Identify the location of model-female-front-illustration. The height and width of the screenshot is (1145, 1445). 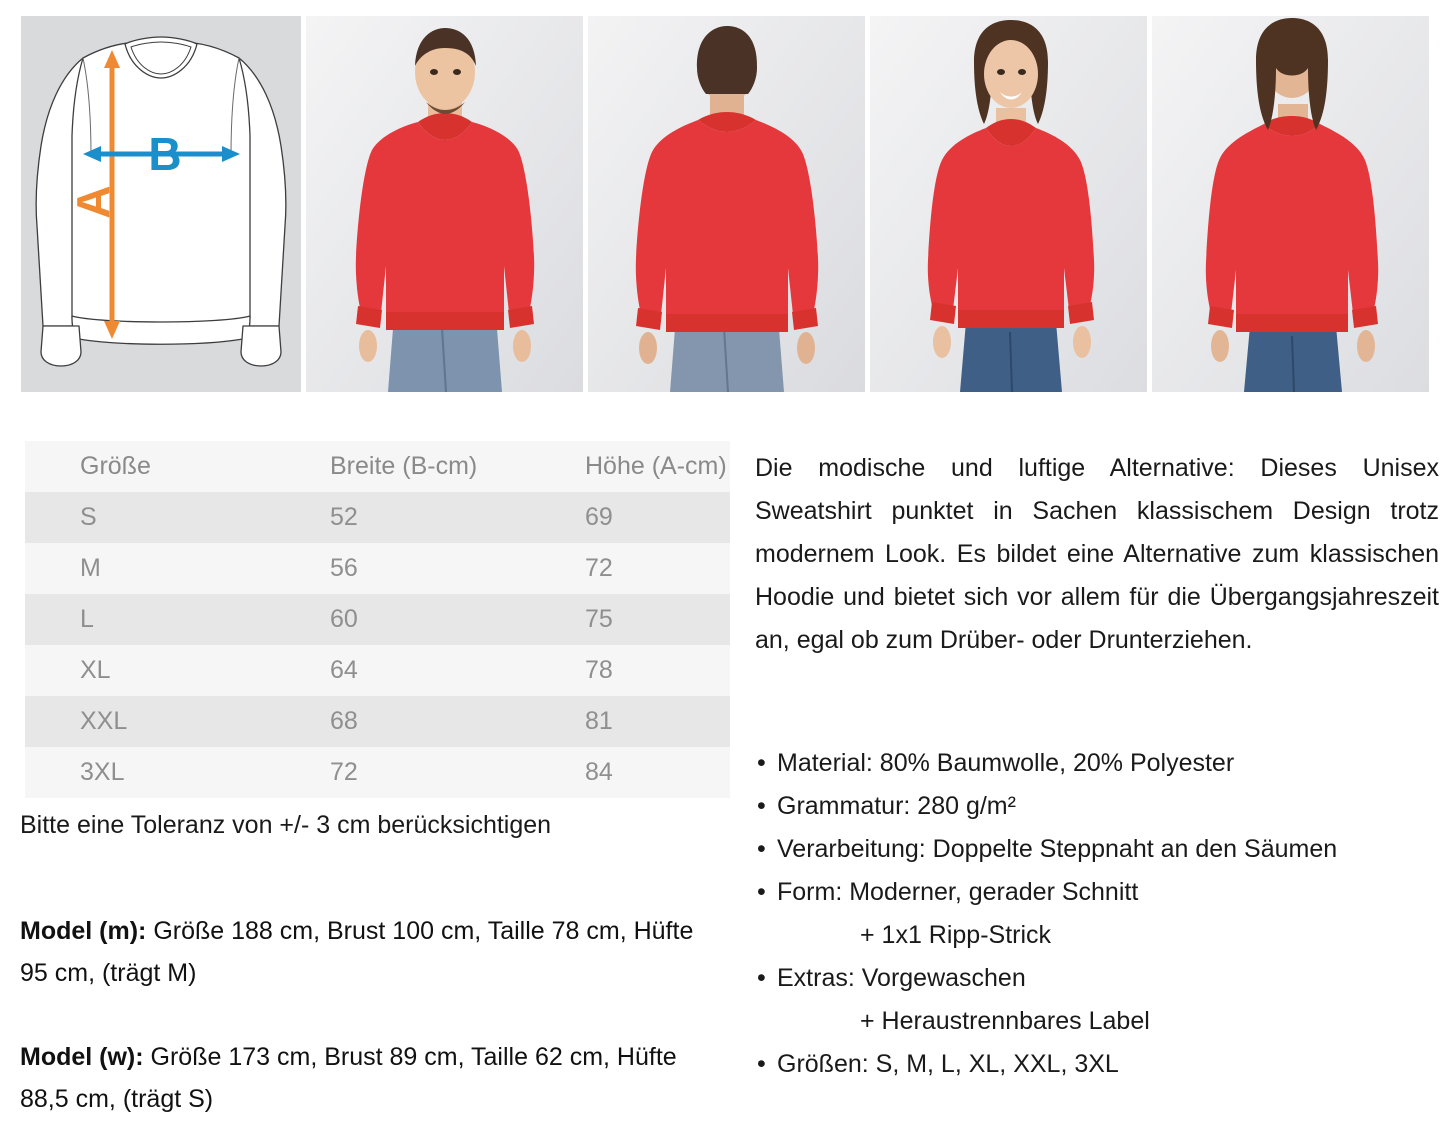
(1008, 204).